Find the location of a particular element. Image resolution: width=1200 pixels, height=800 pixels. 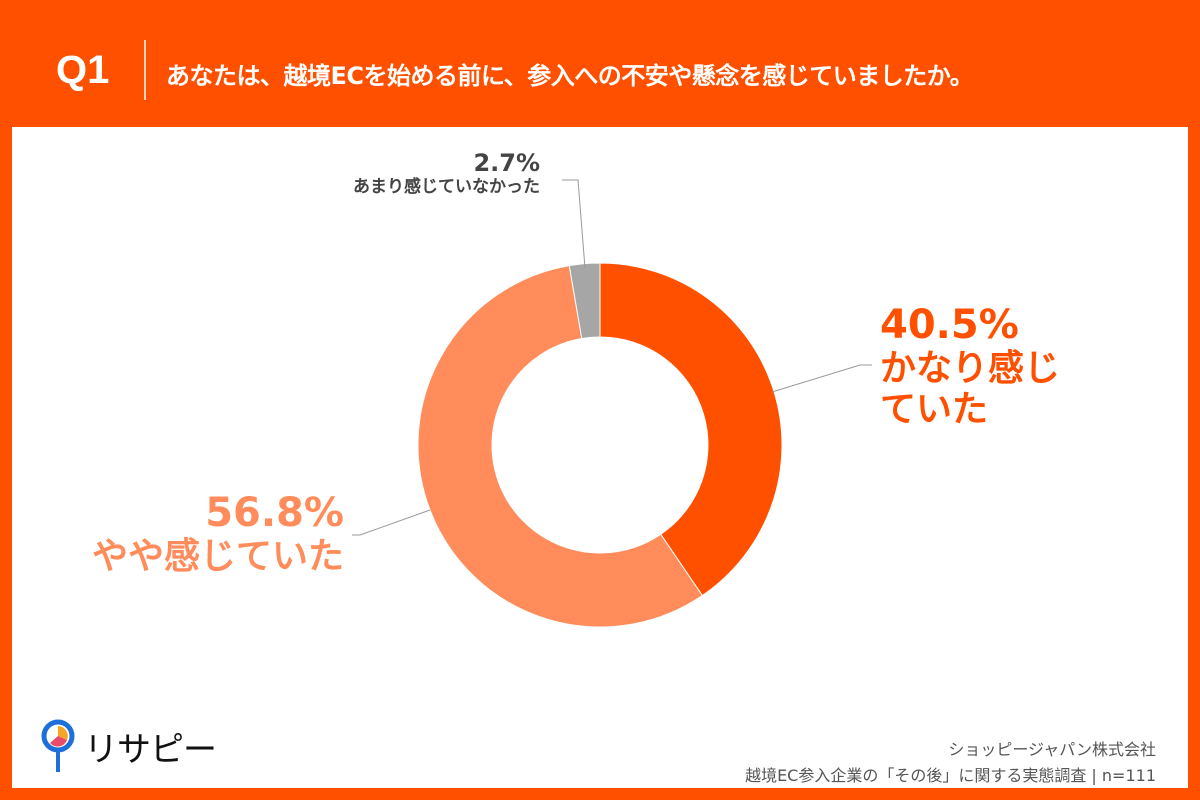

slice-label-1: 56.8% やや感じていた is located at coordinates (218, 533).